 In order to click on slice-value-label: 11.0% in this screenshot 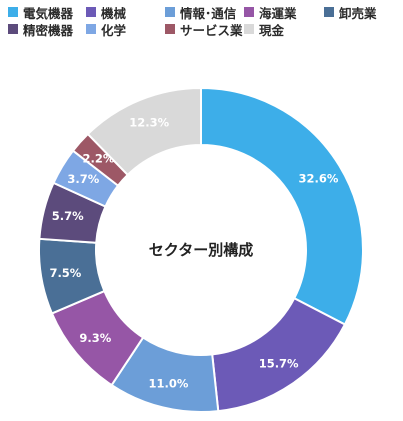, I will do `click(169, 384)`.